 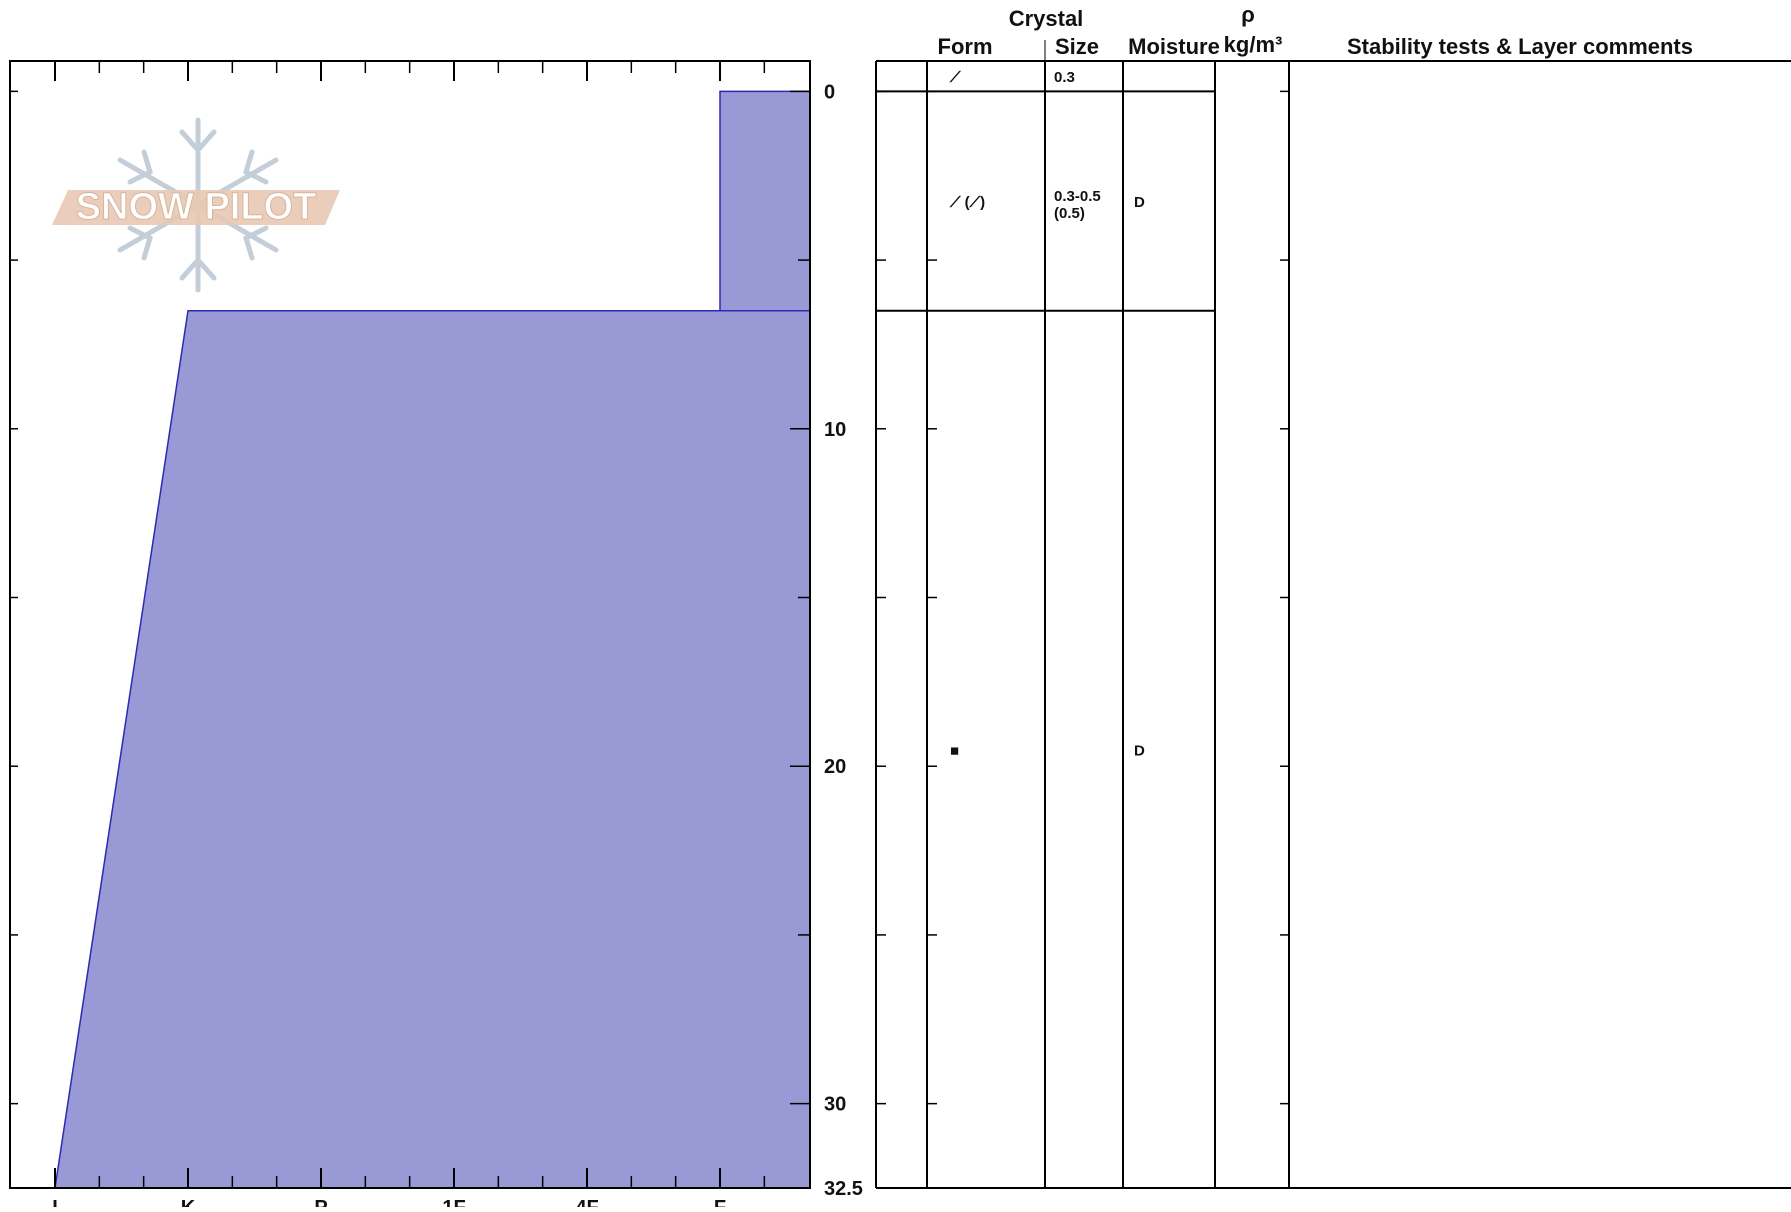 I want to click on grain-size: 0.3, so click(x=1064, y=77).